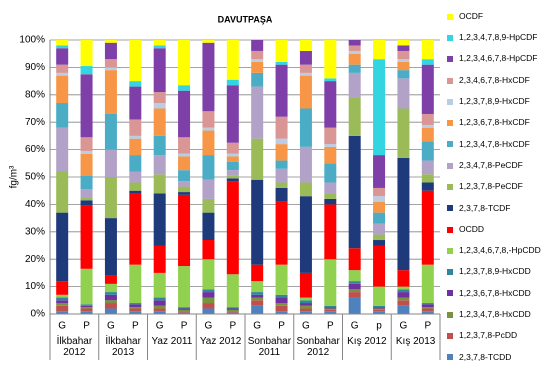 This screenshot has width=556, height=377. Describe the element at coordinates (501, 101) in the screenshot. I see `legend-item: 1,2,3,7,8,9-HxCDF` at that location.